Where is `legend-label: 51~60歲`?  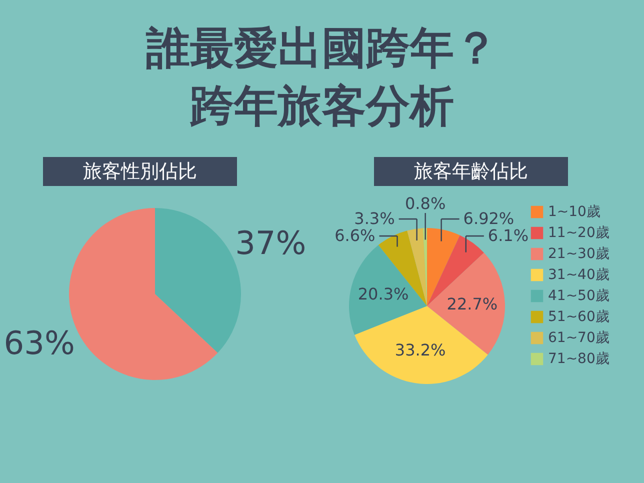 legend-label: 51~60歲 is located at coordinates (579, 317).